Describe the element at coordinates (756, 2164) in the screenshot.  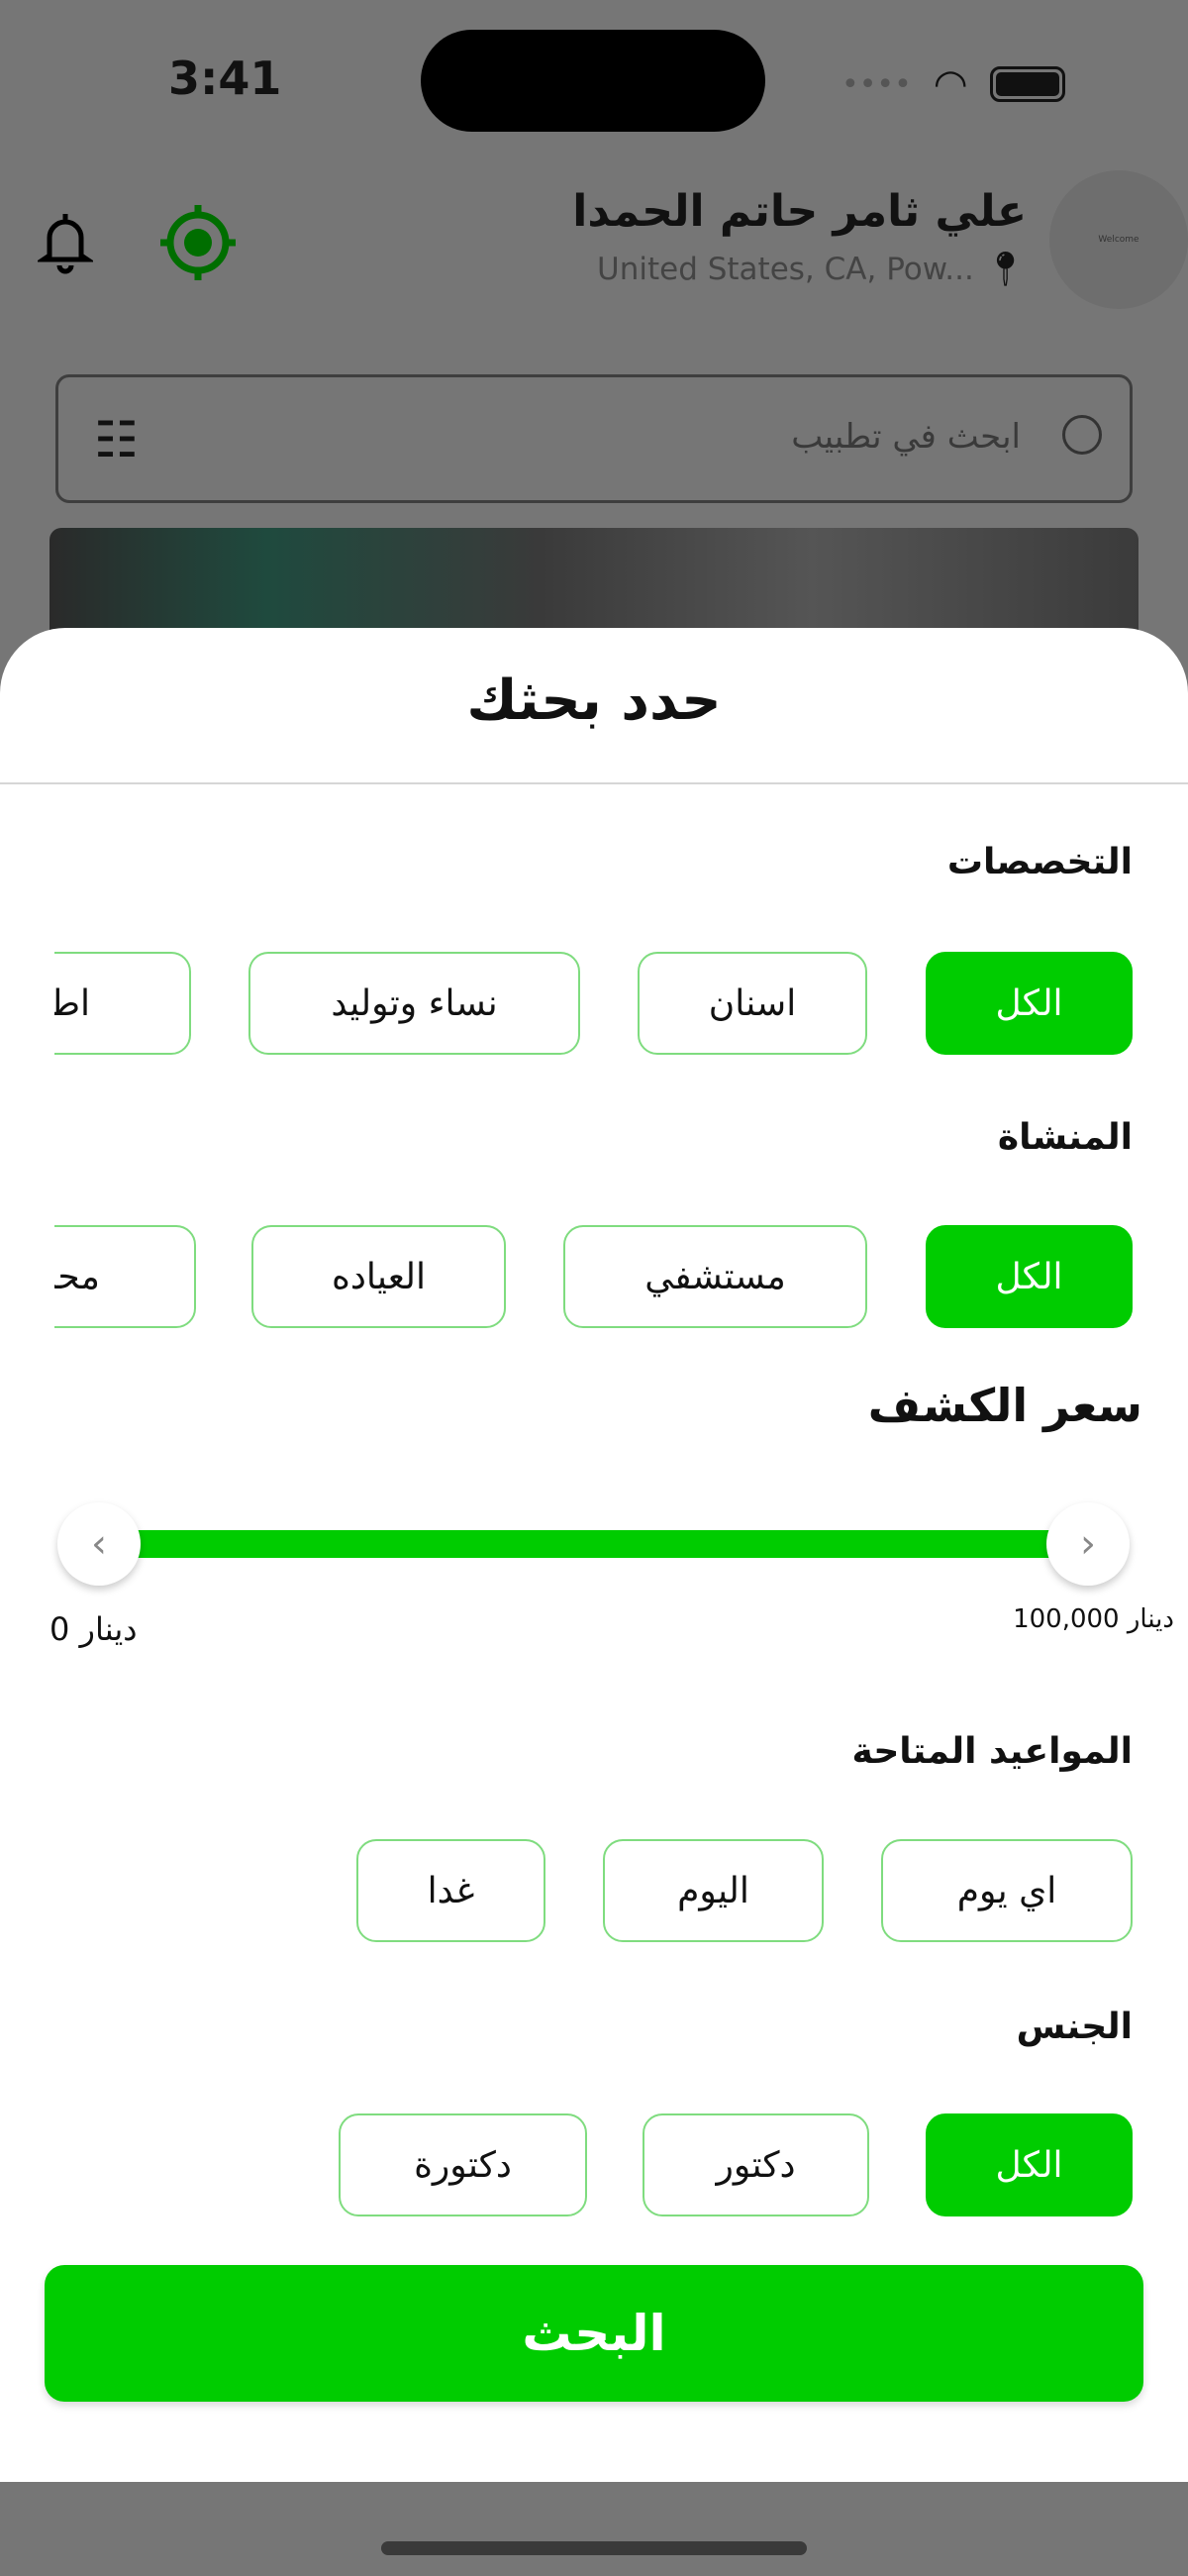
I see `chip-male-doctor: دكتور` at that location.